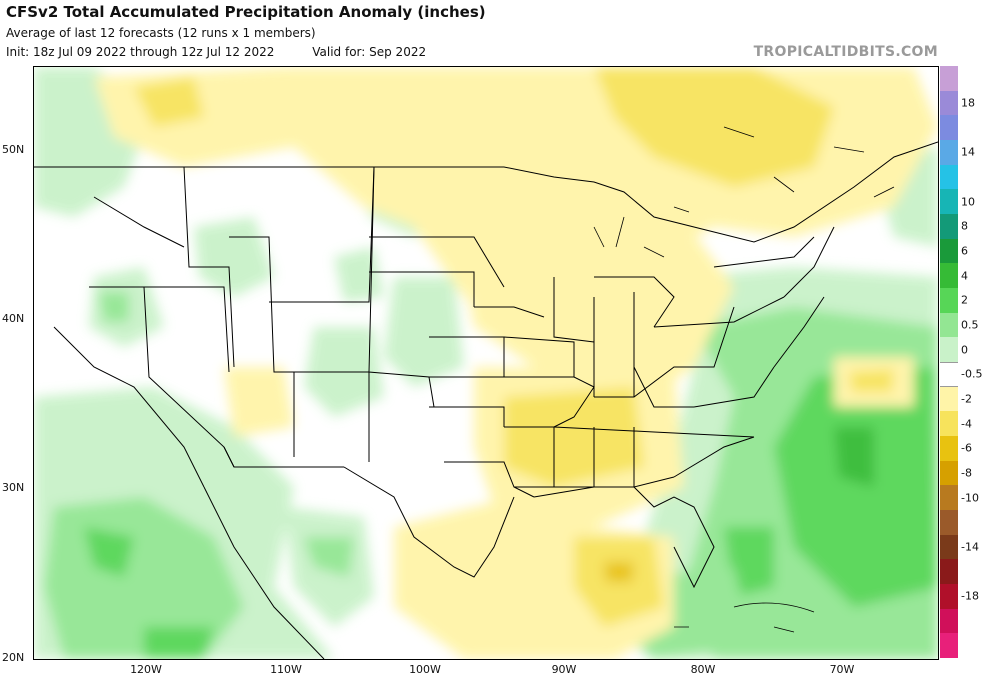 The width and height of the screenshot is (990, 677). What do you see at coordinates (968, 152) in the screenshot?
I see `colorbar-tick-label: 14` at bounding box center [968, 152].